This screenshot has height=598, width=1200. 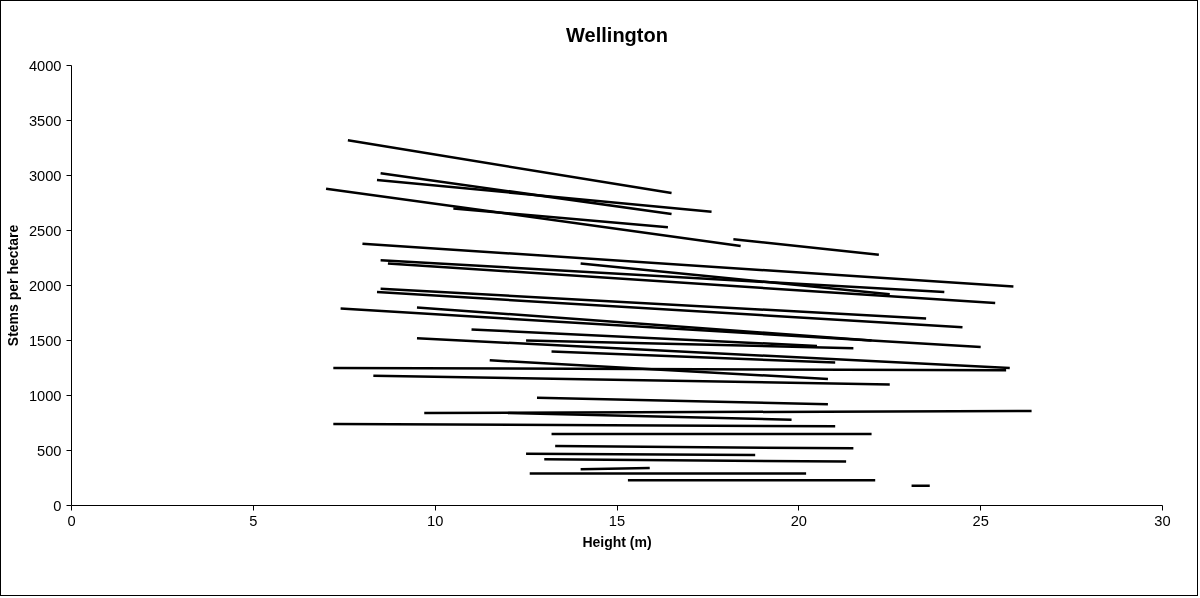 I want to click on x-tick-label: 20, so click(x=798, y=520).